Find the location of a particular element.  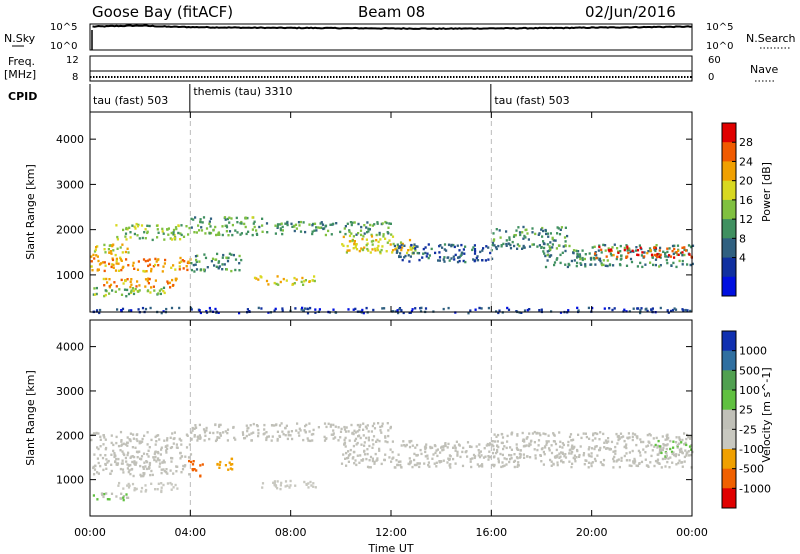

freq-left-tick-bottom: 8 is located at coordinates (75, 77).